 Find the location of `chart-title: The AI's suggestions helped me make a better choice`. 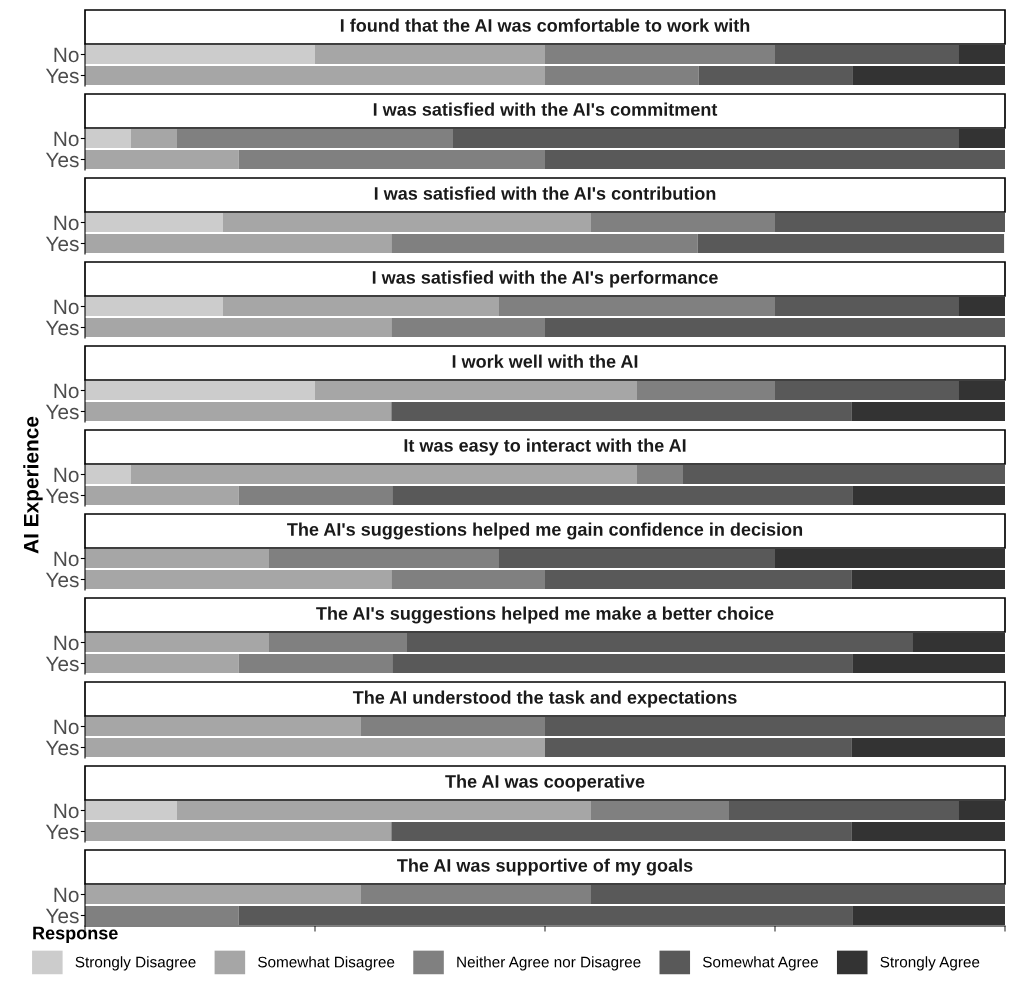

chart-title: The AI's suggestions helped me make a better choice is located at coordinates (545, 615).